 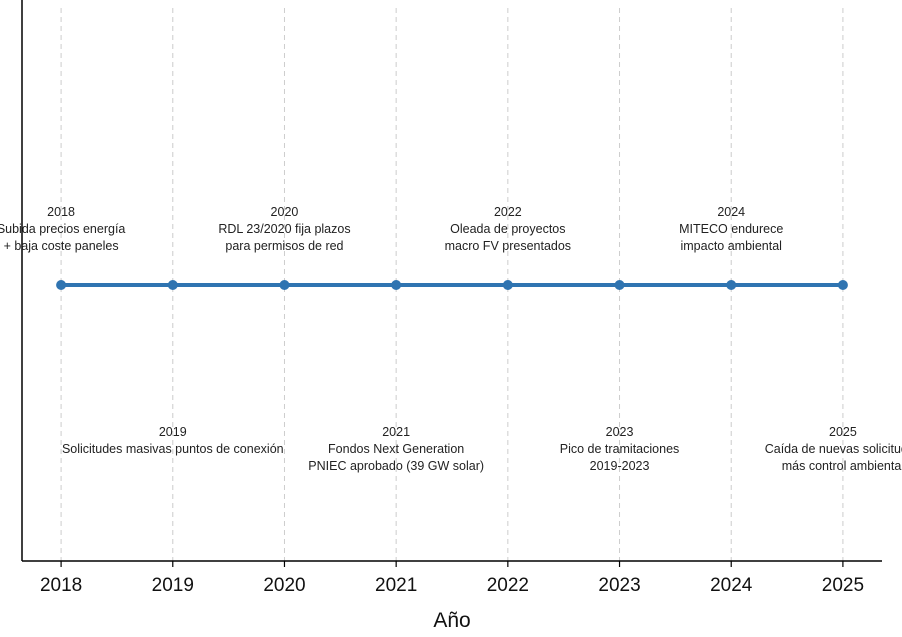 What do you see at coordinates (508, 212) in the screenshot?
I see `event-year-2022: 2022` at bounding box center [508, 212].